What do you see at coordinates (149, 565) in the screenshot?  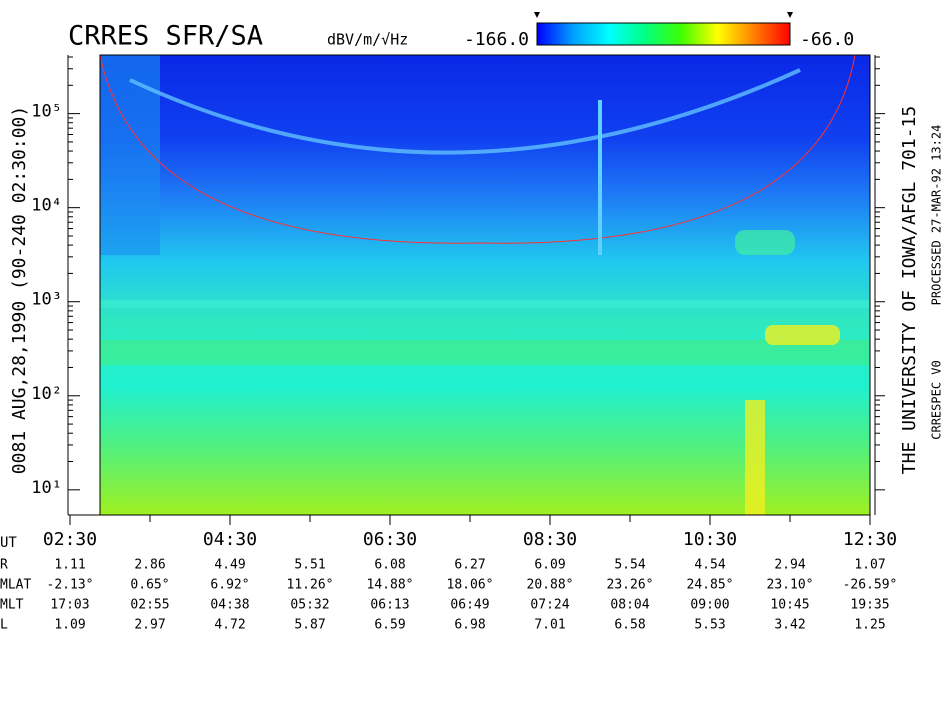 I see `ephemeris-value: 2.86` at bounding box center [149, 565].